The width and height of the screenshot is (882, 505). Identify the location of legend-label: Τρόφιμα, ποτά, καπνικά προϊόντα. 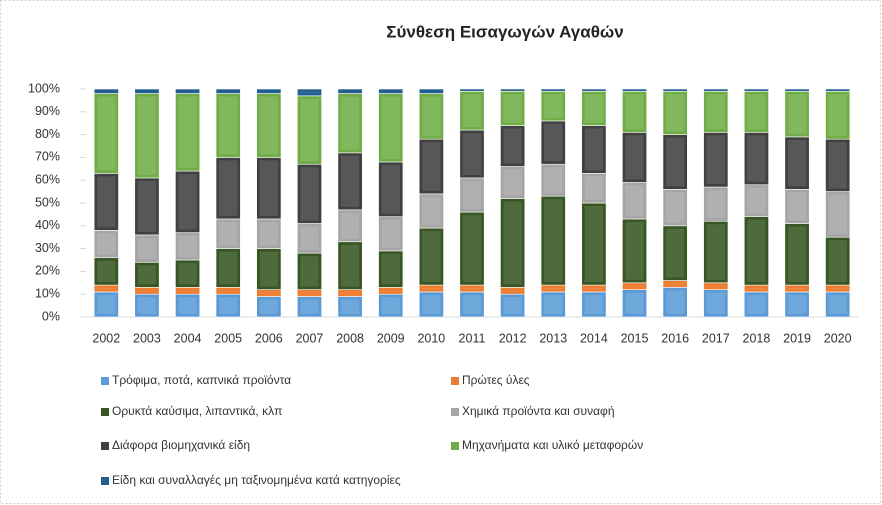
(201, 380).